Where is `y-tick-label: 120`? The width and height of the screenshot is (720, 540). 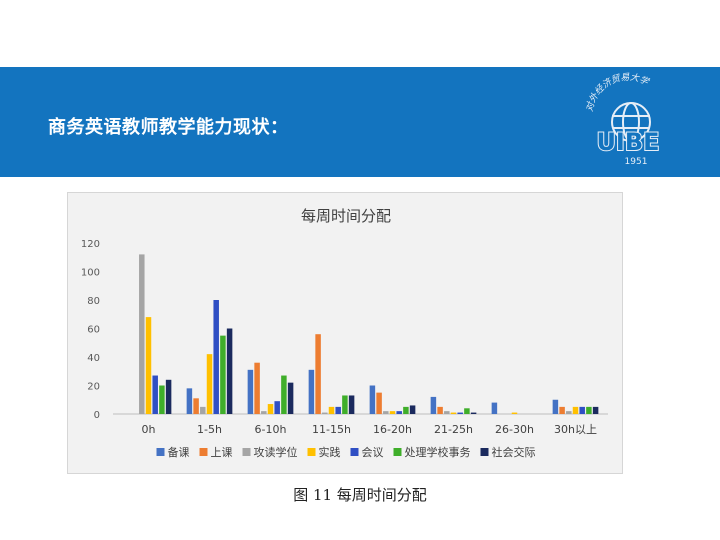 y-tick-label: 120 is located at coordinates (90, 244).